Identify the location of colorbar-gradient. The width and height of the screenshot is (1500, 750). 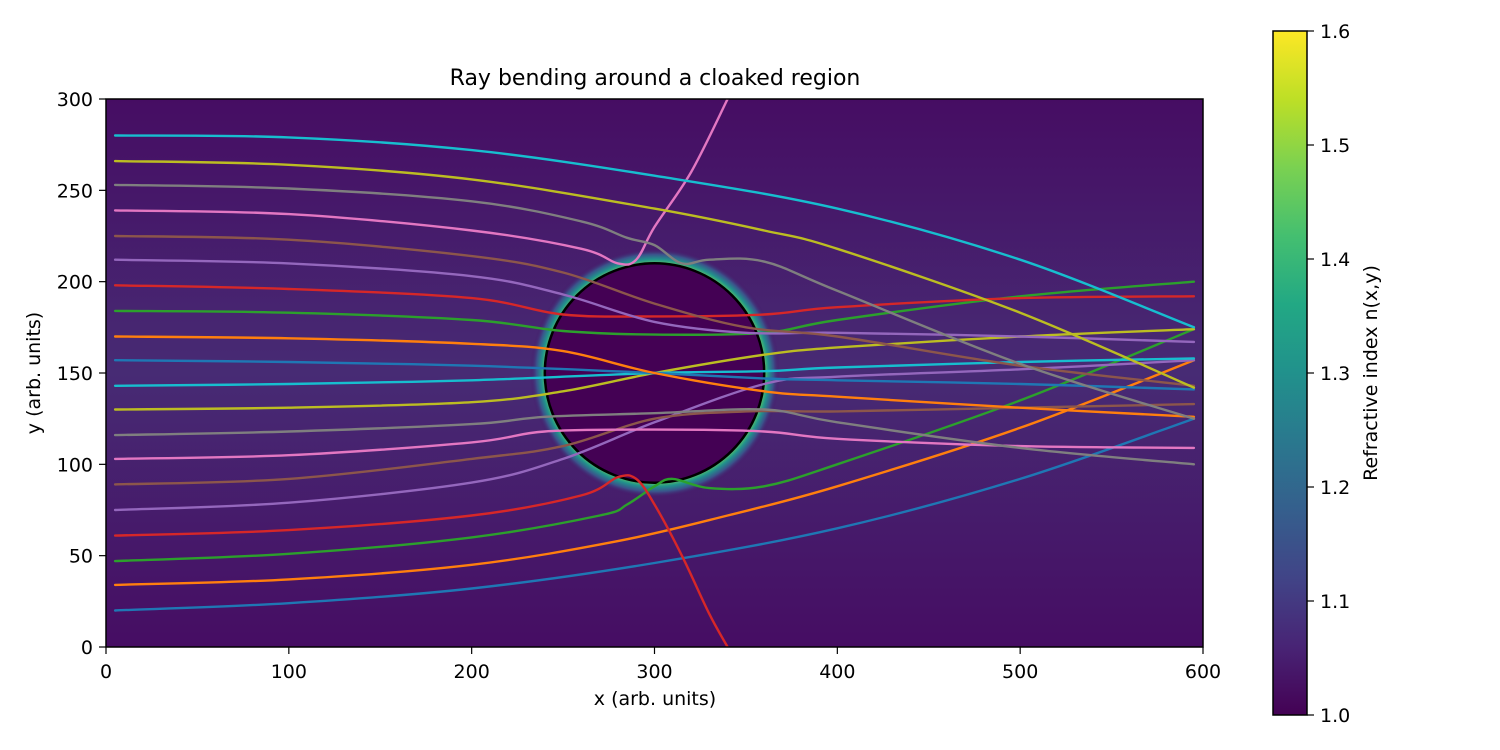
(1290, 373).